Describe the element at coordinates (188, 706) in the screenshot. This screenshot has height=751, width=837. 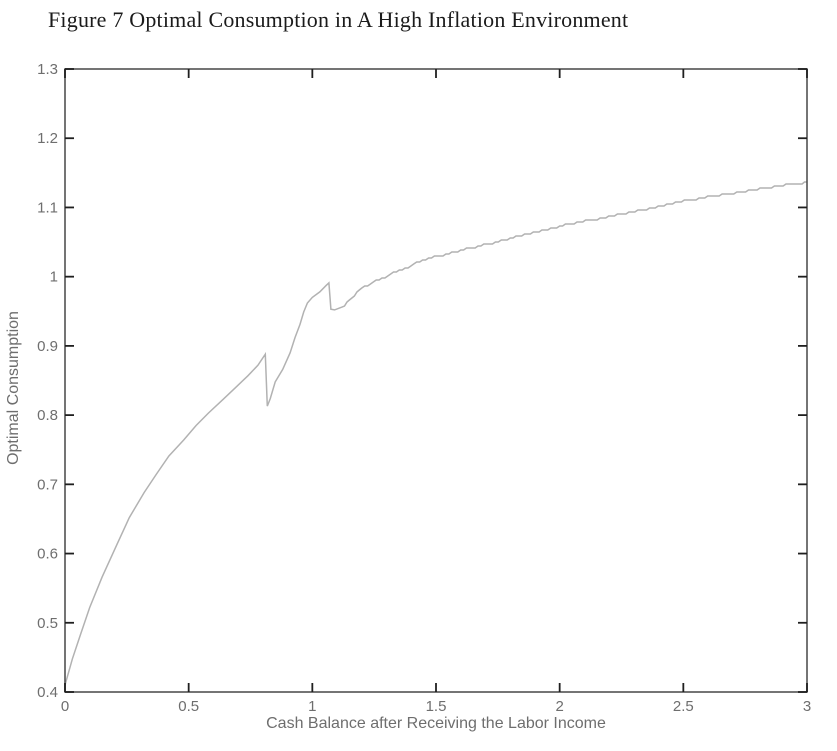
I see `x-tick-label: 0.5` at that location.